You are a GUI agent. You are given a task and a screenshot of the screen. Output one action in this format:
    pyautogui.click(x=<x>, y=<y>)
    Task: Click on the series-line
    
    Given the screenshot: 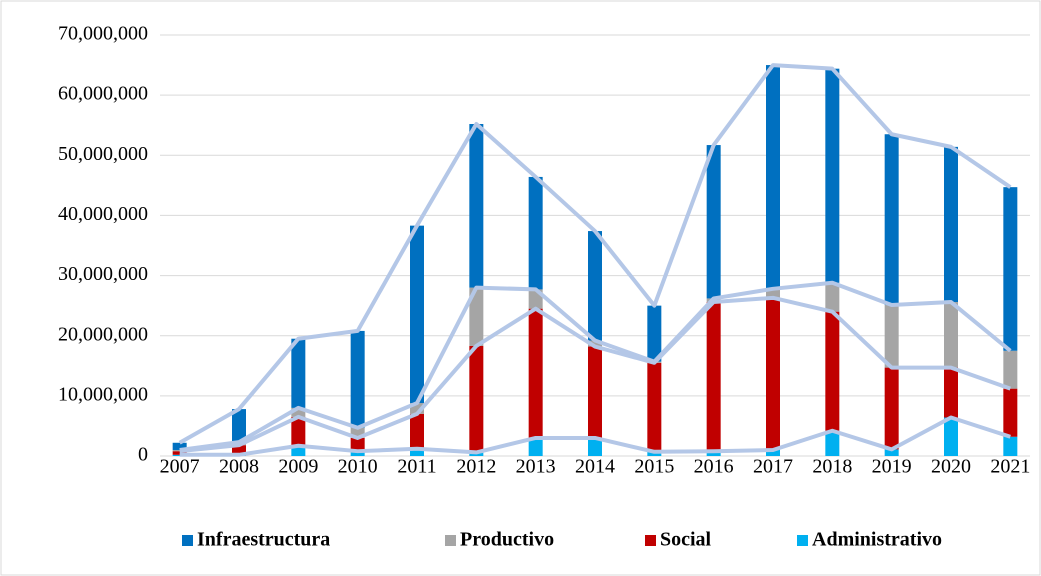 What is the action you would take?
    pyautogui.click(x=595, y=436)
    